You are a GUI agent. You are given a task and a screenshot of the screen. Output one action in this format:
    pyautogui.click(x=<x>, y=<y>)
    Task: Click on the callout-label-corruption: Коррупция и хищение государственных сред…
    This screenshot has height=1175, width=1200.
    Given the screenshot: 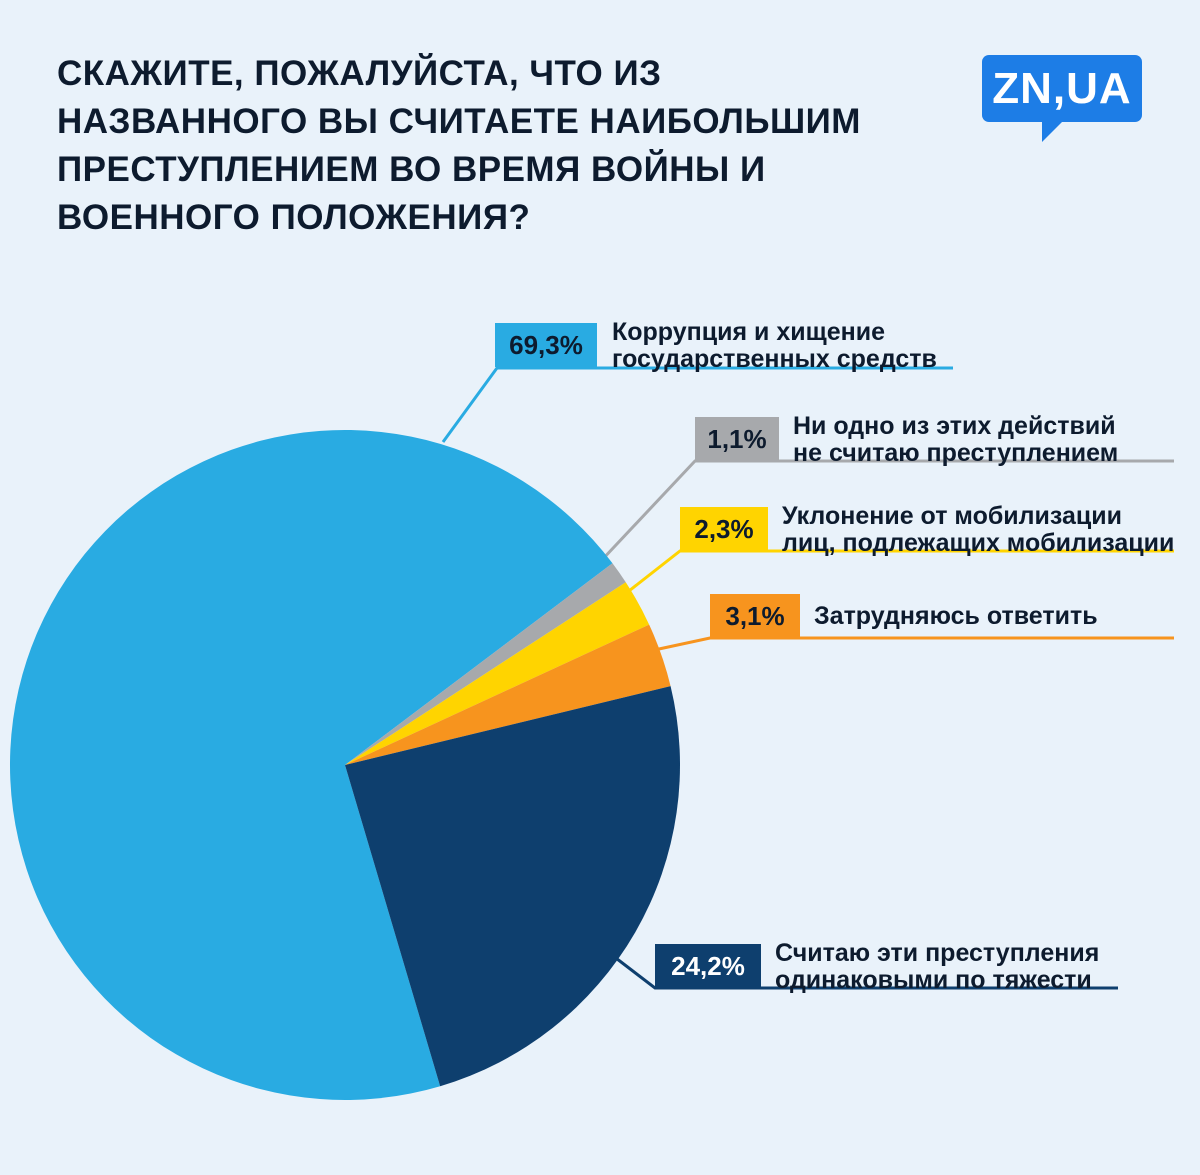 What is the action you would take?
    pyautogui.click(x=774, y=346)
    